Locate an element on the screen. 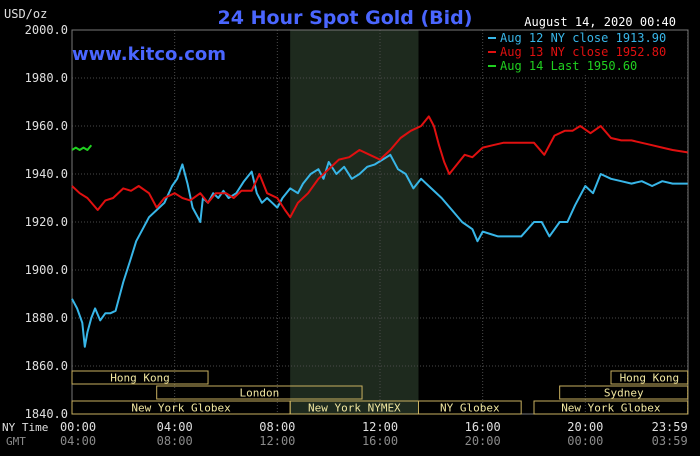  session-label: NY Globex is located at coordinates (470, 408).